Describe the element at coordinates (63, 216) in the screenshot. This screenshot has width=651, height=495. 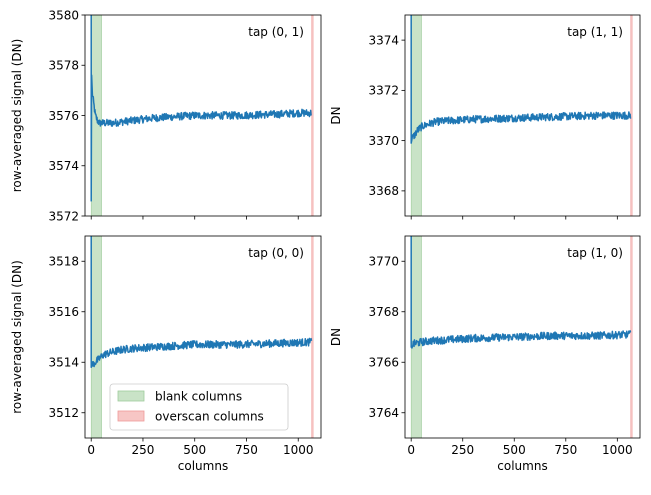
I see `y-tick-label: 3572` at that location.